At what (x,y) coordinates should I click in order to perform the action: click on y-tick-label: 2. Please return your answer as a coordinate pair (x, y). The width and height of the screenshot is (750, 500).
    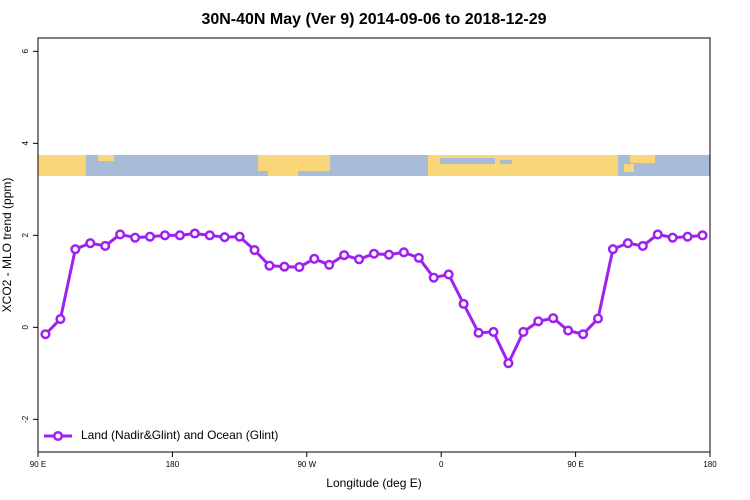
    Looking at the image, I should click on (25, 235).